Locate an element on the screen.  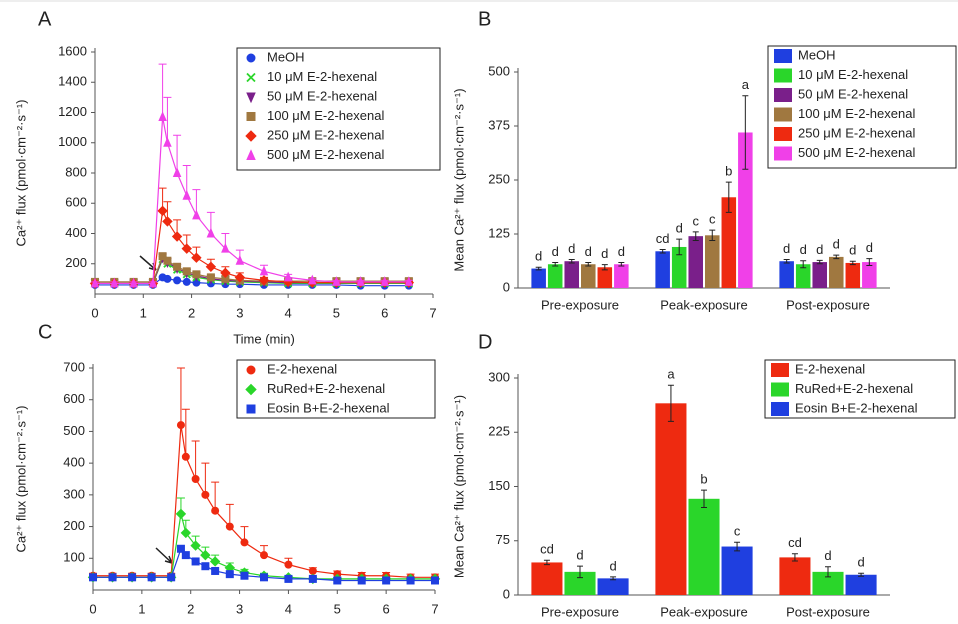
x-tick-label: 5 is located at coordinates (337, 608).